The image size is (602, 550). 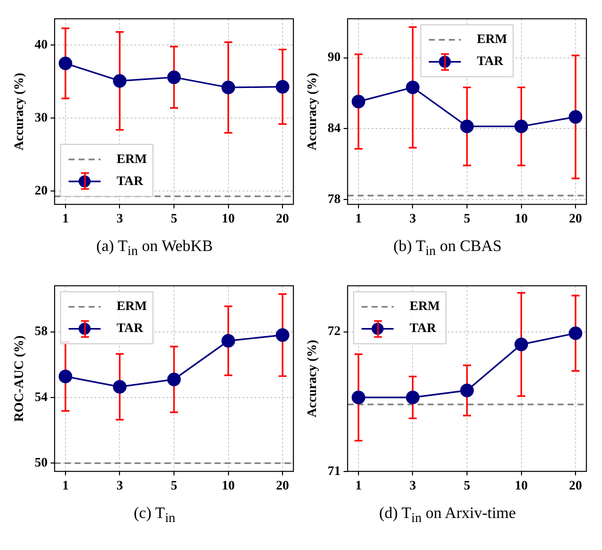 I want to click on y-tick-label: 90, so click(x=334, y=56).